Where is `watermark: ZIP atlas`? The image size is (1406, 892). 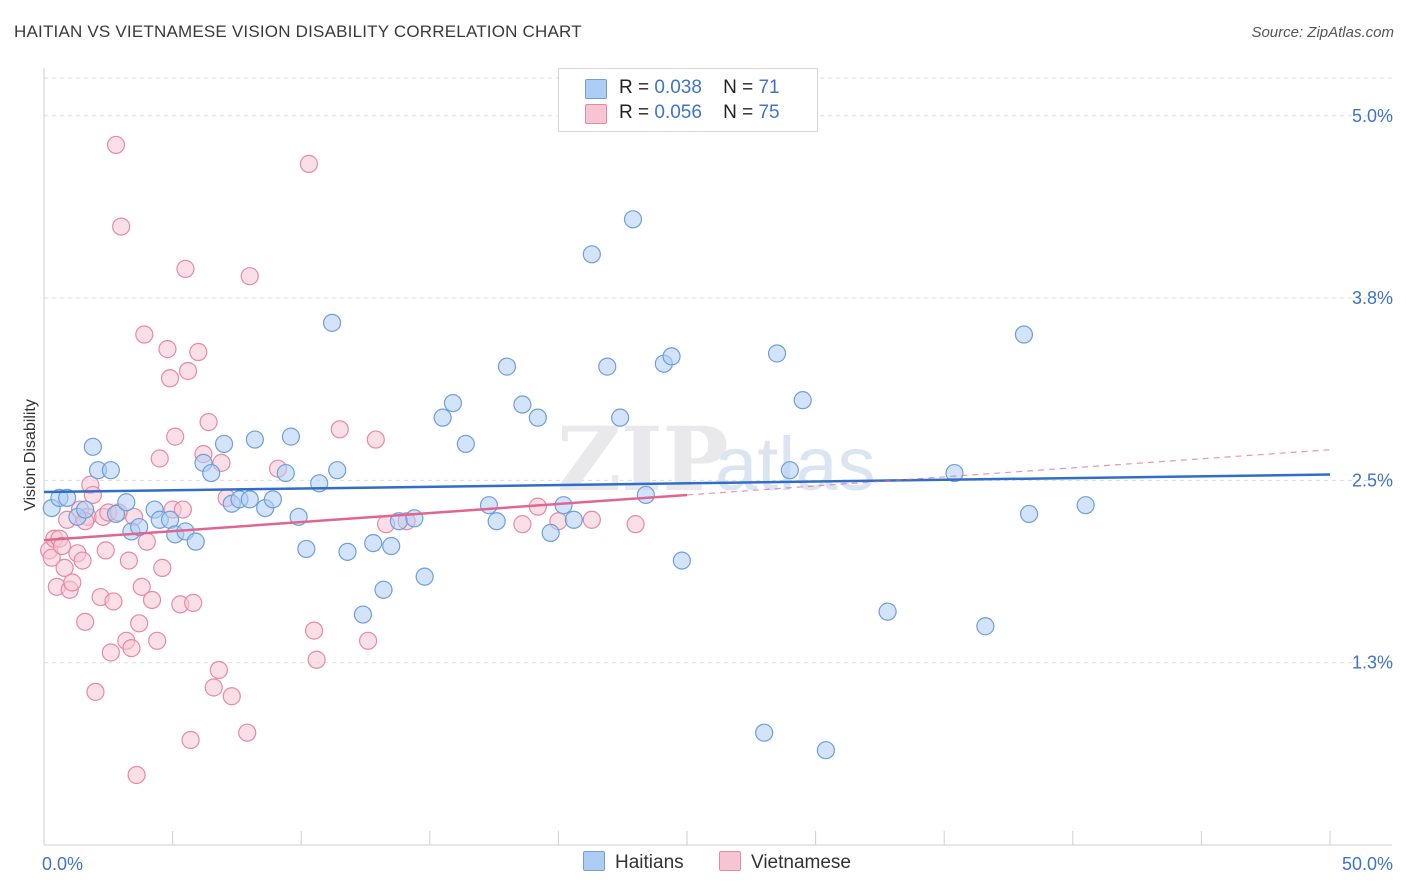 watermark: ZIP atlas is located at coordinates (716, 459).